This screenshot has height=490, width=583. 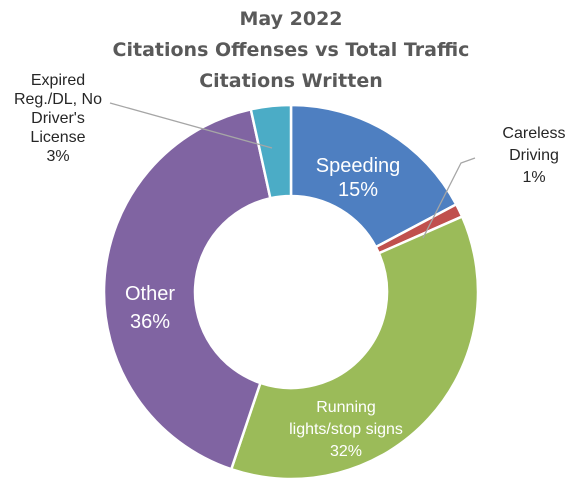 I want to click on label-careless-line-3: 1%, so click(x=533, y=177).